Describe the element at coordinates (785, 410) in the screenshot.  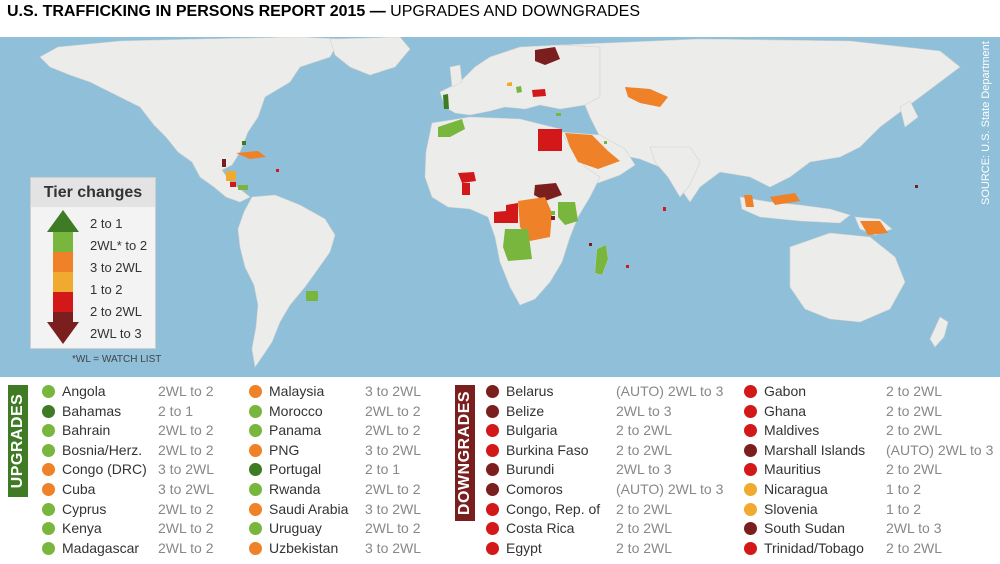
I see `country-name: Ghana` at that location.